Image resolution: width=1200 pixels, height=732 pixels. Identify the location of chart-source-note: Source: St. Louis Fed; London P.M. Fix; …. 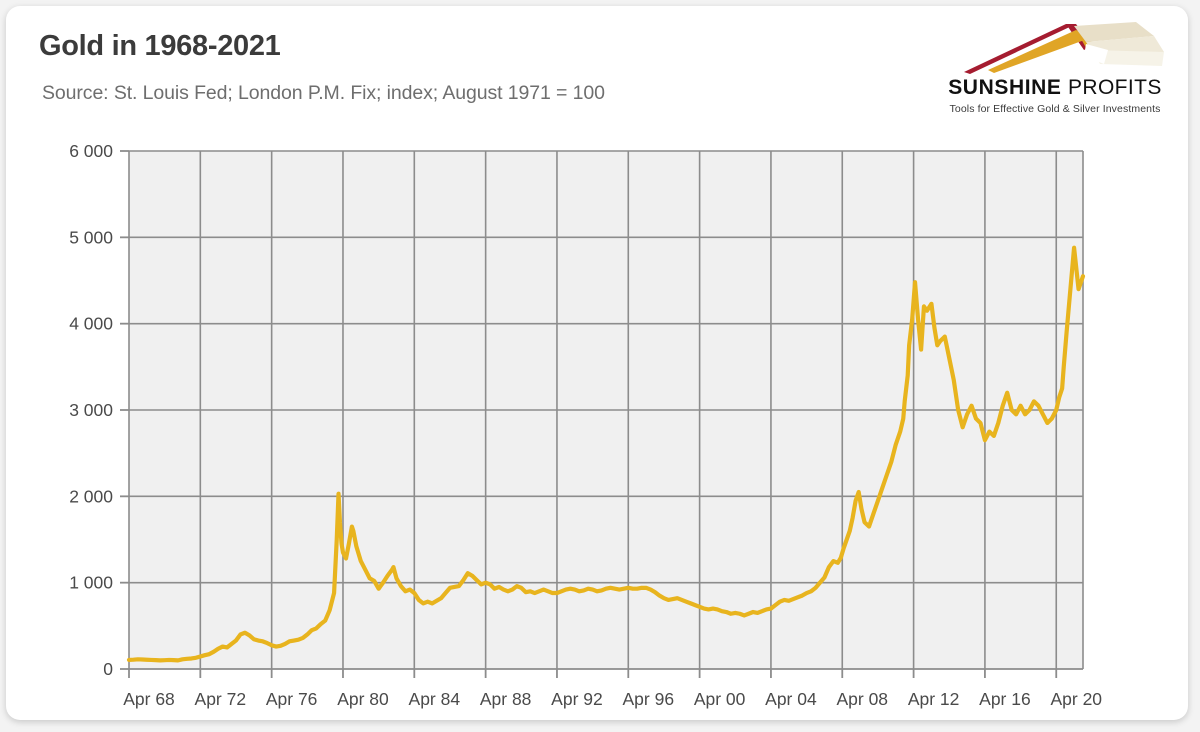
(323, 93).